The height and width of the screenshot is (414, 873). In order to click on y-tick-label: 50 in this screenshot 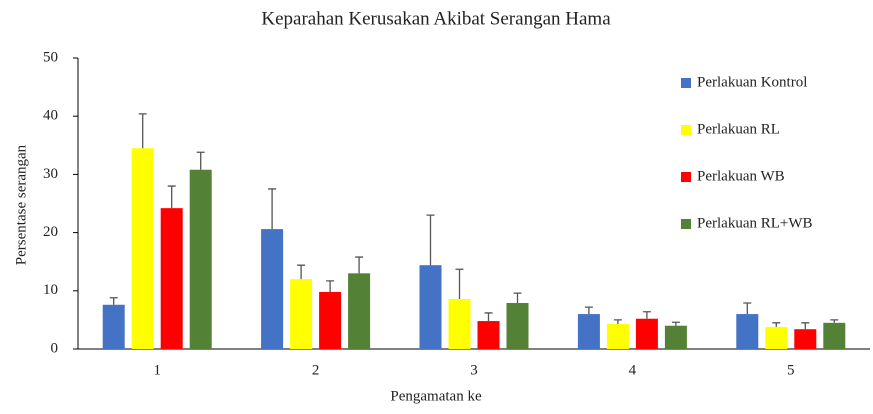, I will do `click(50, 57)`.